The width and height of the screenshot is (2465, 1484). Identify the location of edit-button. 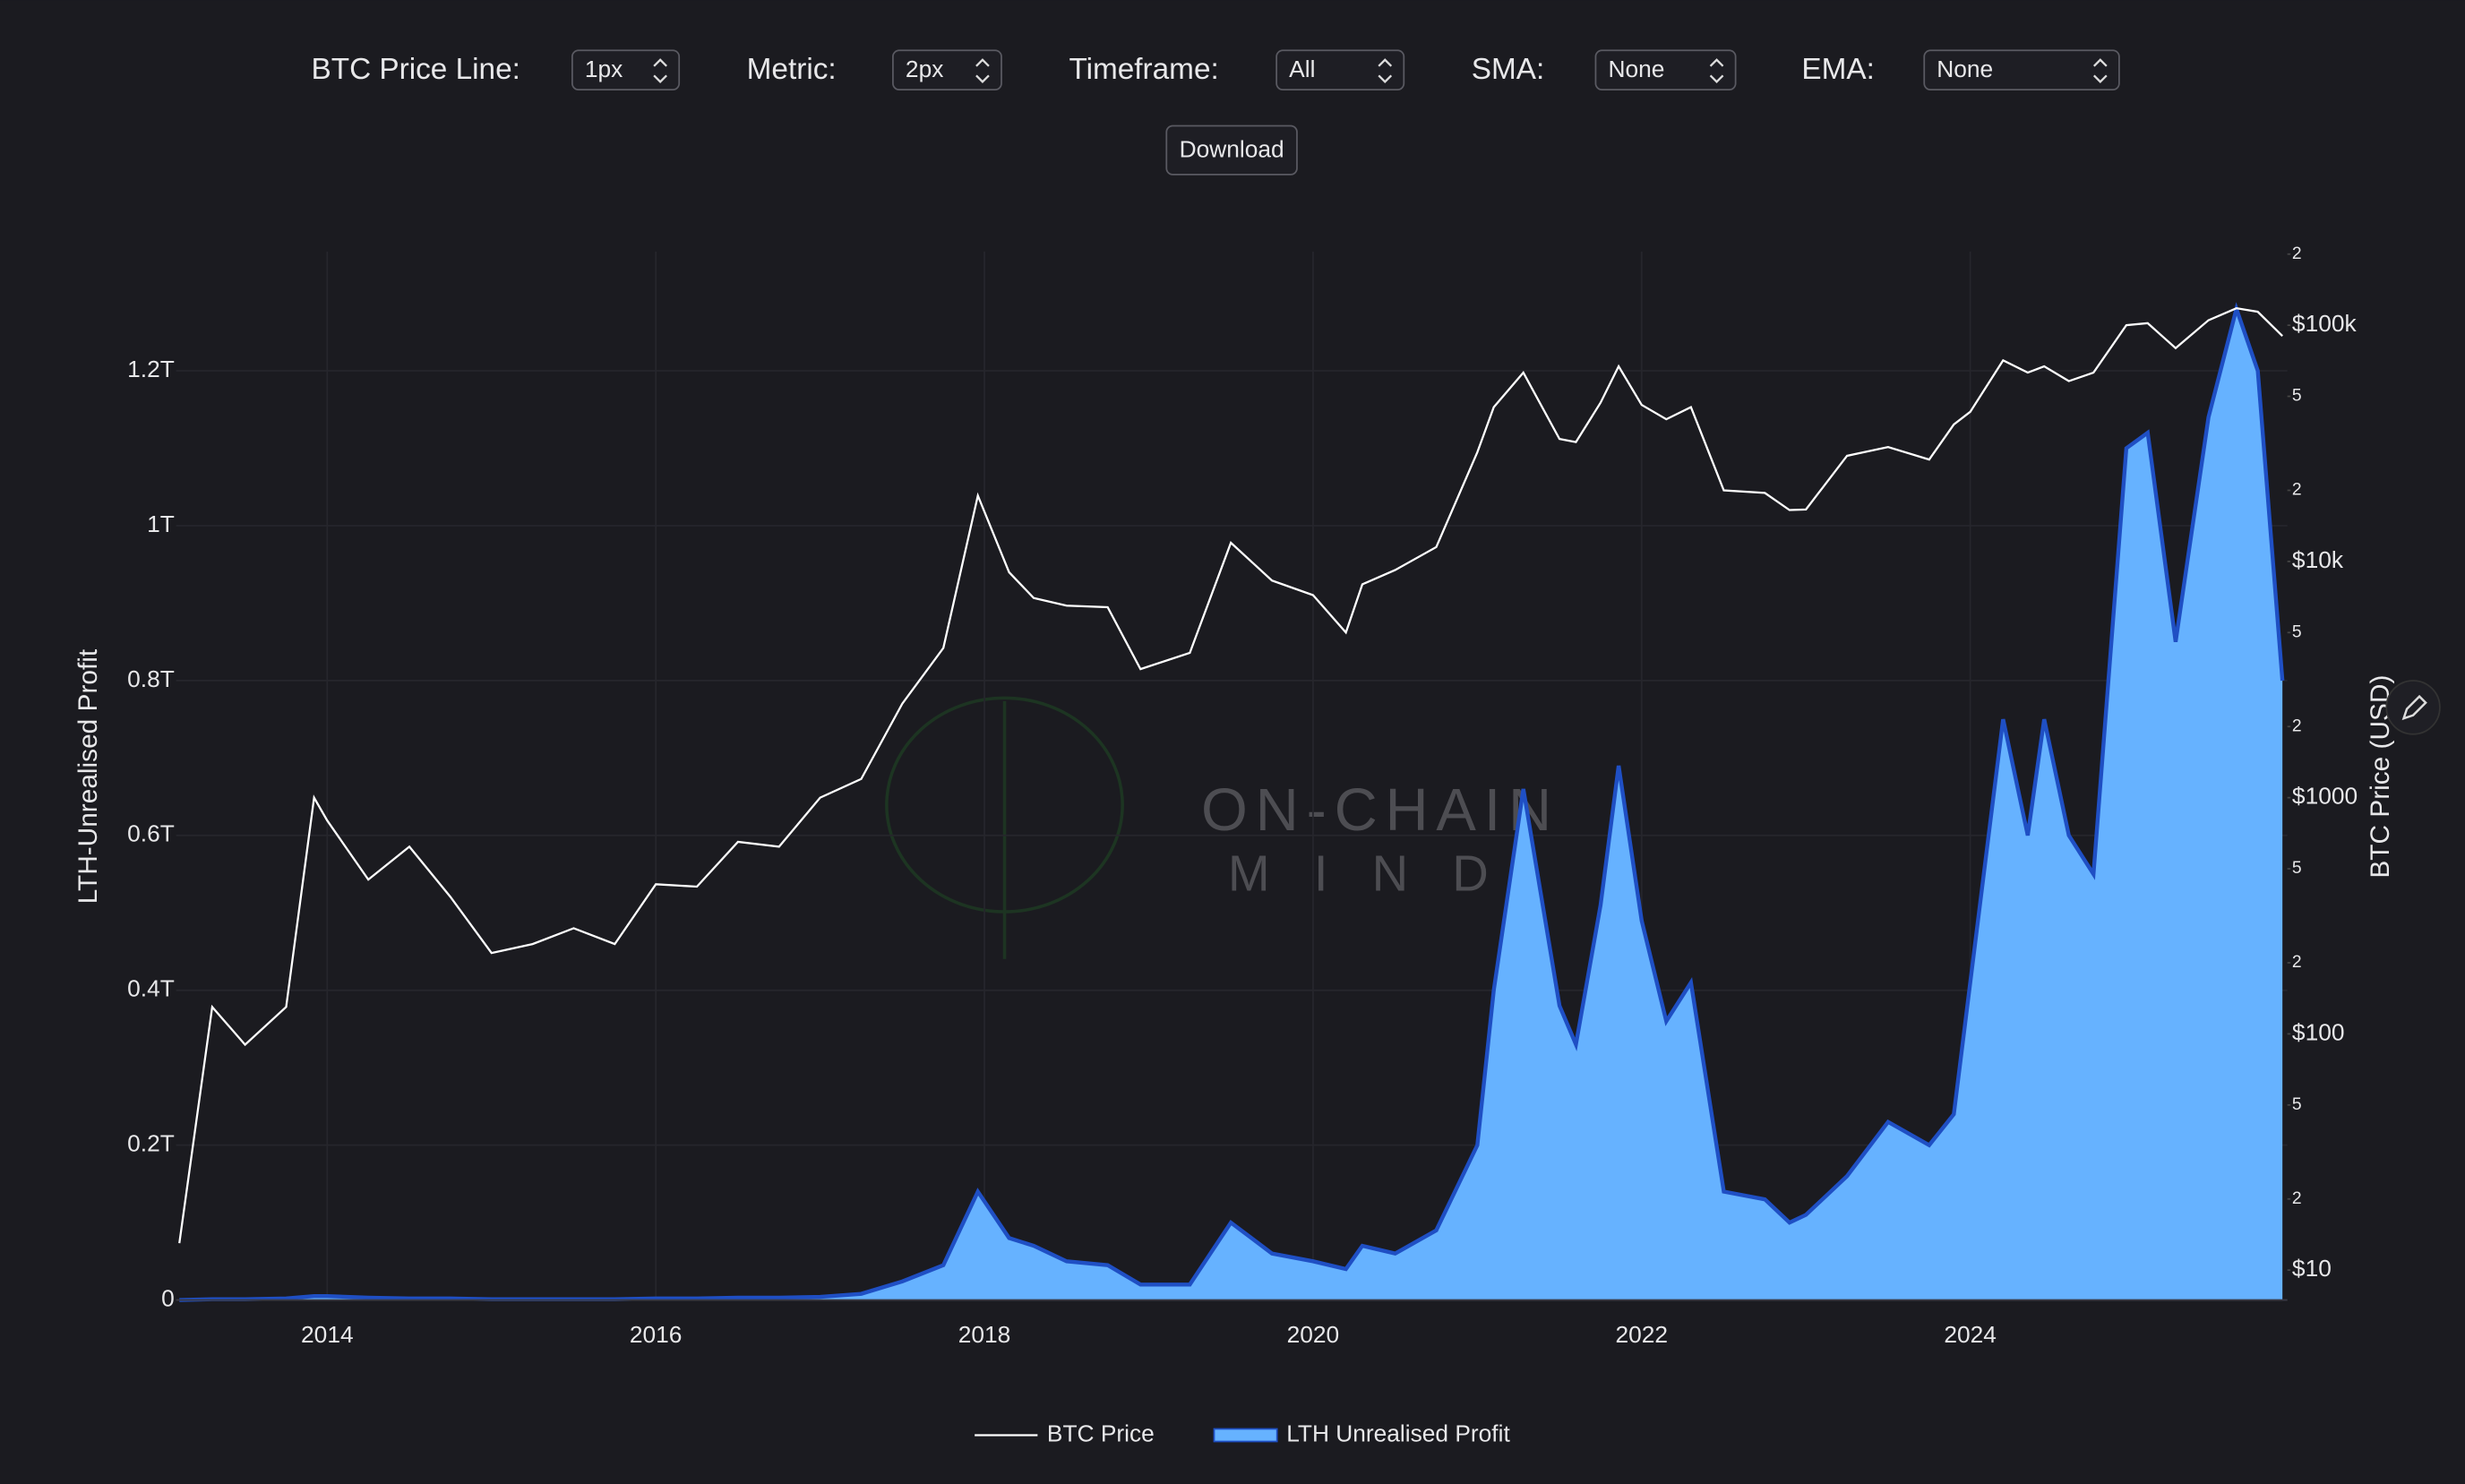
(2413, 707).